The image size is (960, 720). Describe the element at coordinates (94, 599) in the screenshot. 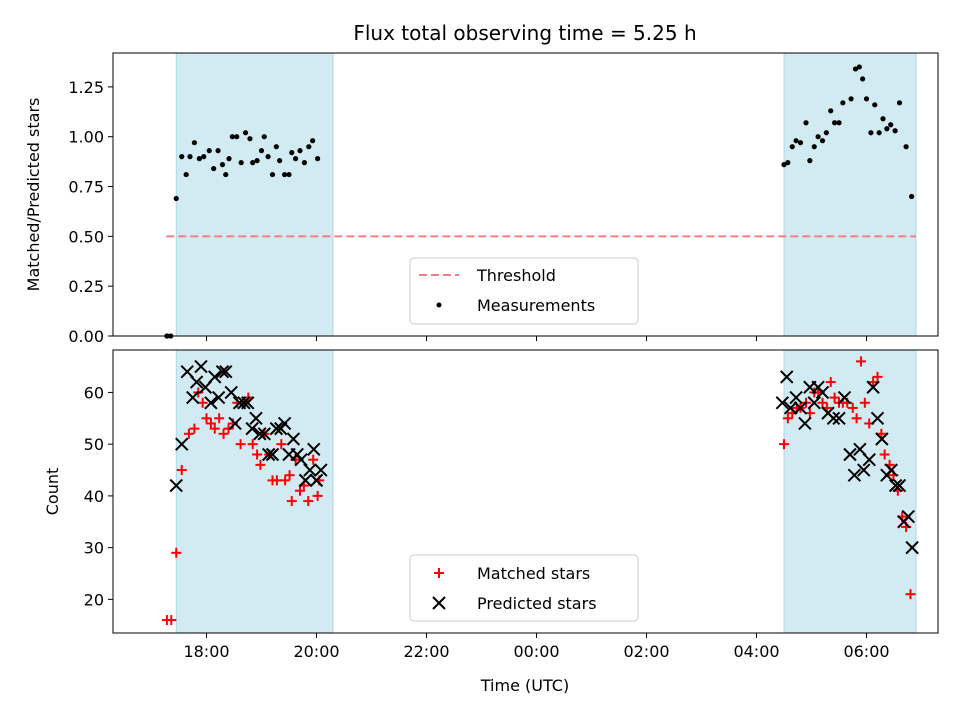

I see `y-tick-label: 20` at that location.